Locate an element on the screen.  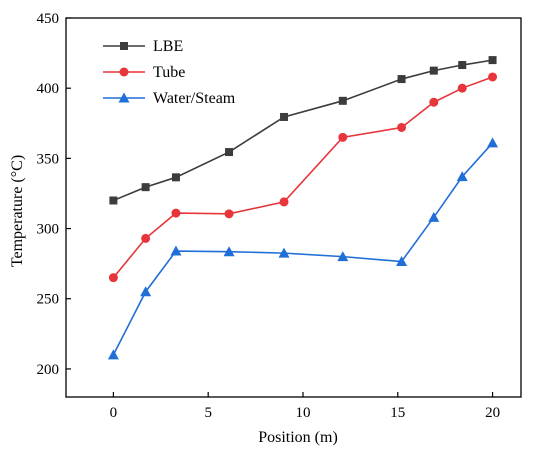
y-tick-label: 400 is located at coordinates (48, 89).